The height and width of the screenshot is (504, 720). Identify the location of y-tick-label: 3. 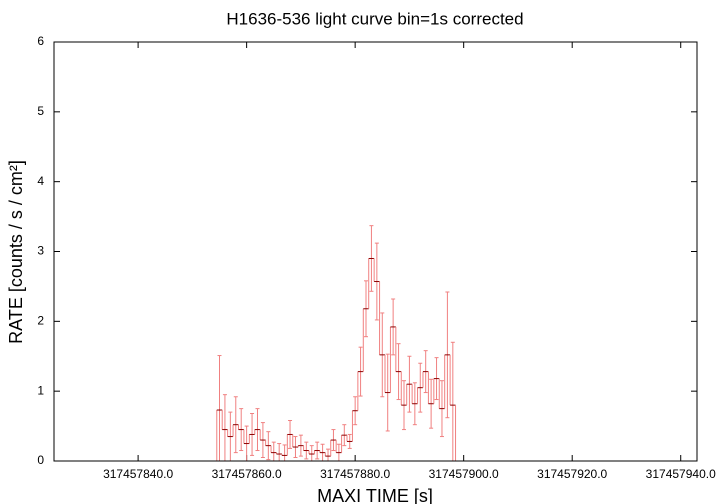
(40, 251).